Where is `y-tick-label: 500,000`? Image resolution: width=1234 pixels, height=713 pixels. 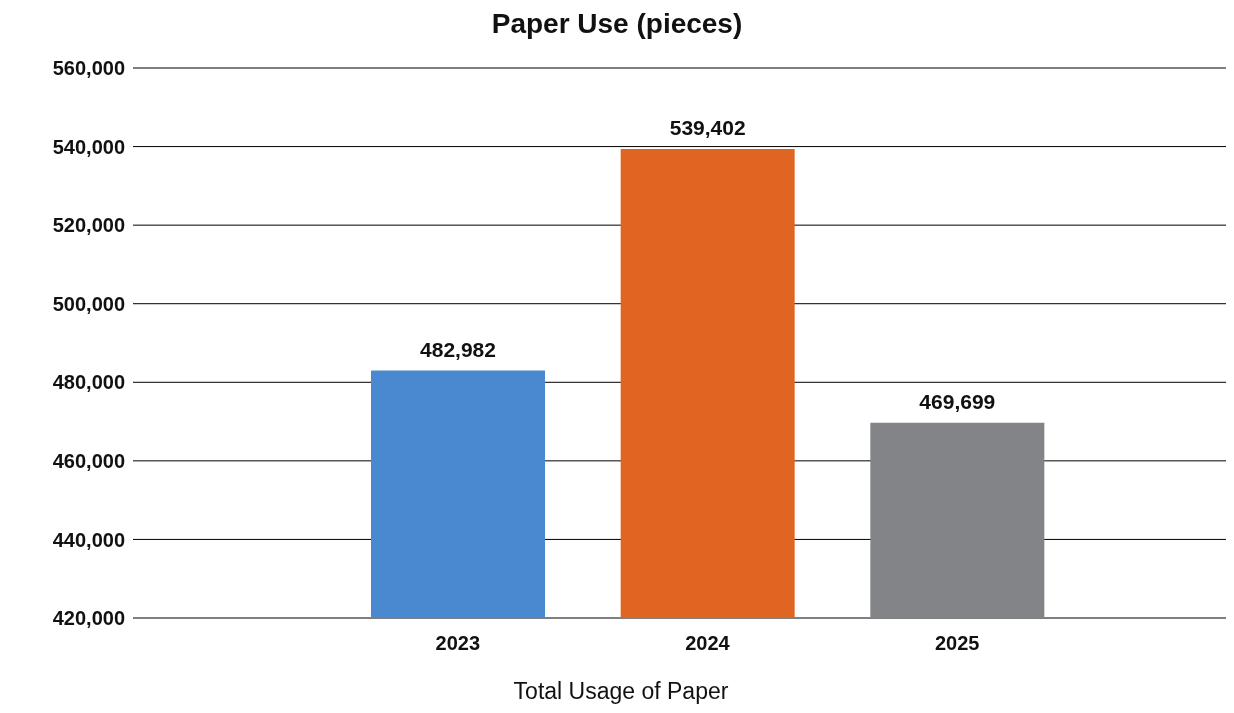 y-tick-label: 500,000 is located at coordinates (88, 303).